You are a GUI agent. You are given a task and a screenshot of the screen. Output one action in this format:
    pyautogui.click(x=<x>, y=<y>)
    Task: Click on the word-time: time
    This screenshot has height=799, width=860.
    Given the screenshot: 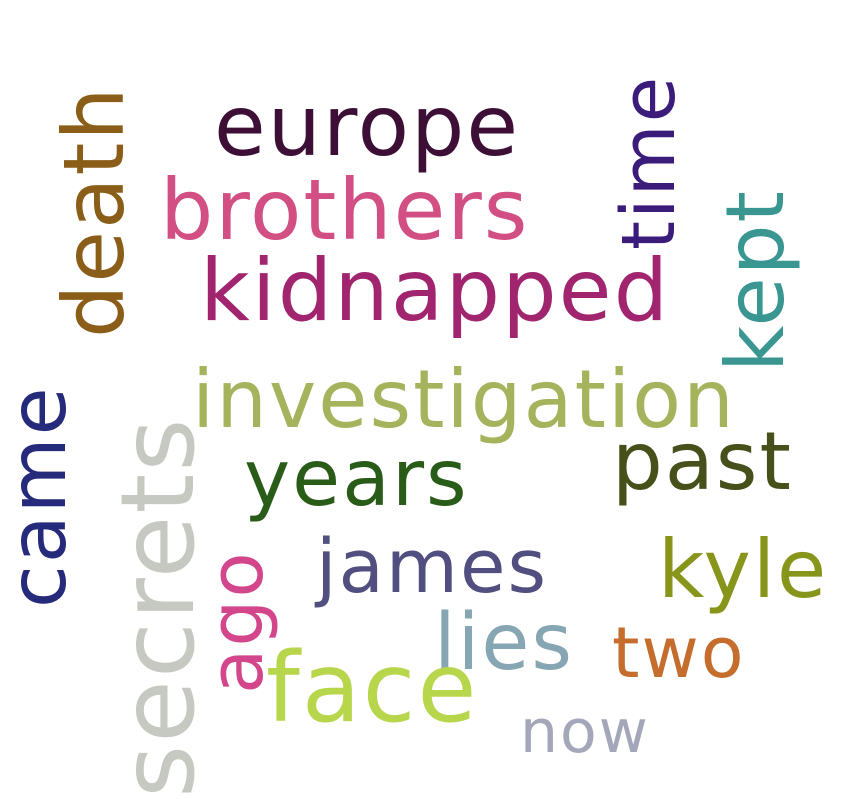 What is the action you would take?
    pyautogui.click(x=649, y=162)
    